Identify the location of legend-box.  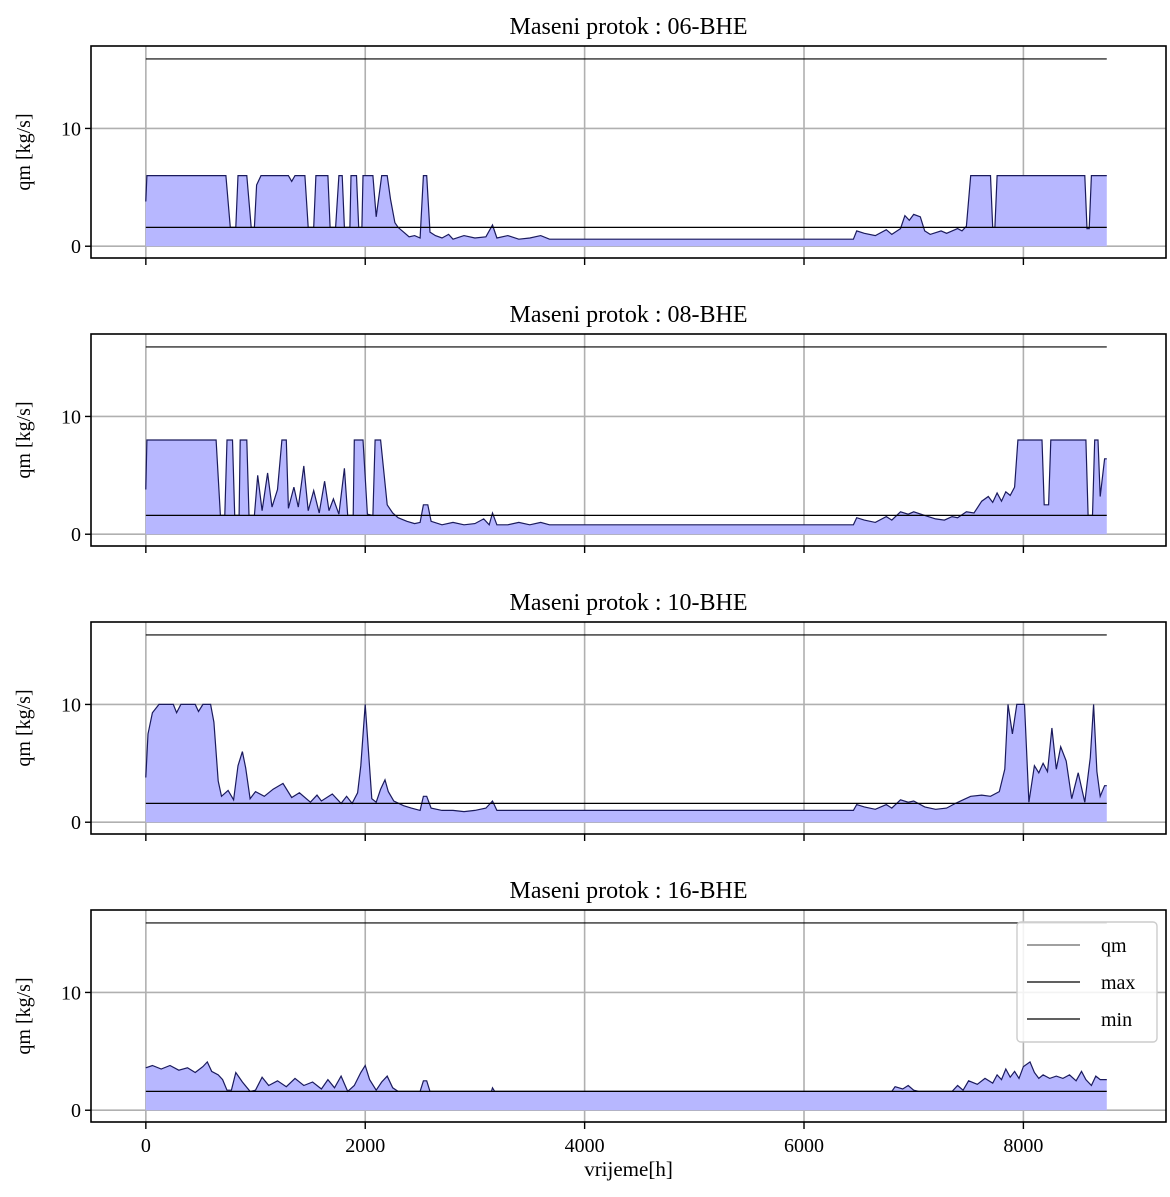
(1087, 982).